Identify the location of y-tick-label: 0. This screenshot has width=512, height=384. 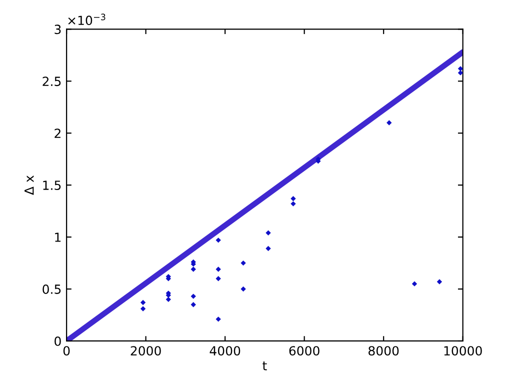
(57, 341).